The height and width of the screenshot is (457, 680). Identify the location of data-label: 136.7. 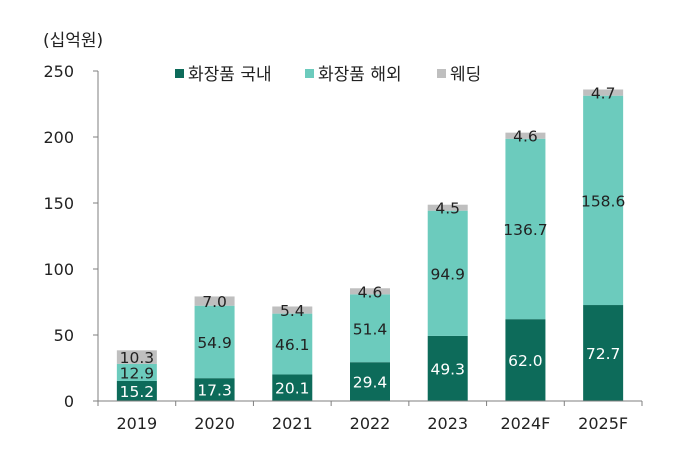
(525, 230).